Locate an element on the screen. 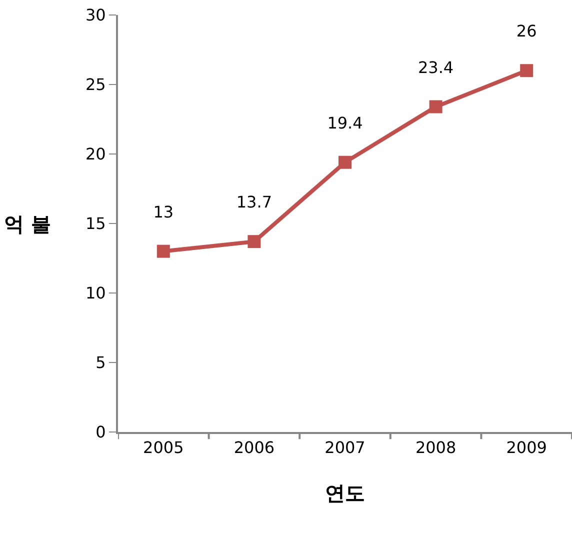 This screenshot has width=572, height=537. data-label: 23.4 is located at coordinates (436, 67).